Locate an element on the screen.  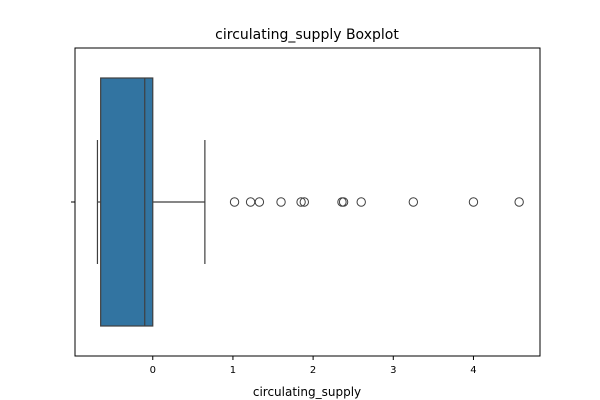
iqr-box is located at coordinates (127, 202).